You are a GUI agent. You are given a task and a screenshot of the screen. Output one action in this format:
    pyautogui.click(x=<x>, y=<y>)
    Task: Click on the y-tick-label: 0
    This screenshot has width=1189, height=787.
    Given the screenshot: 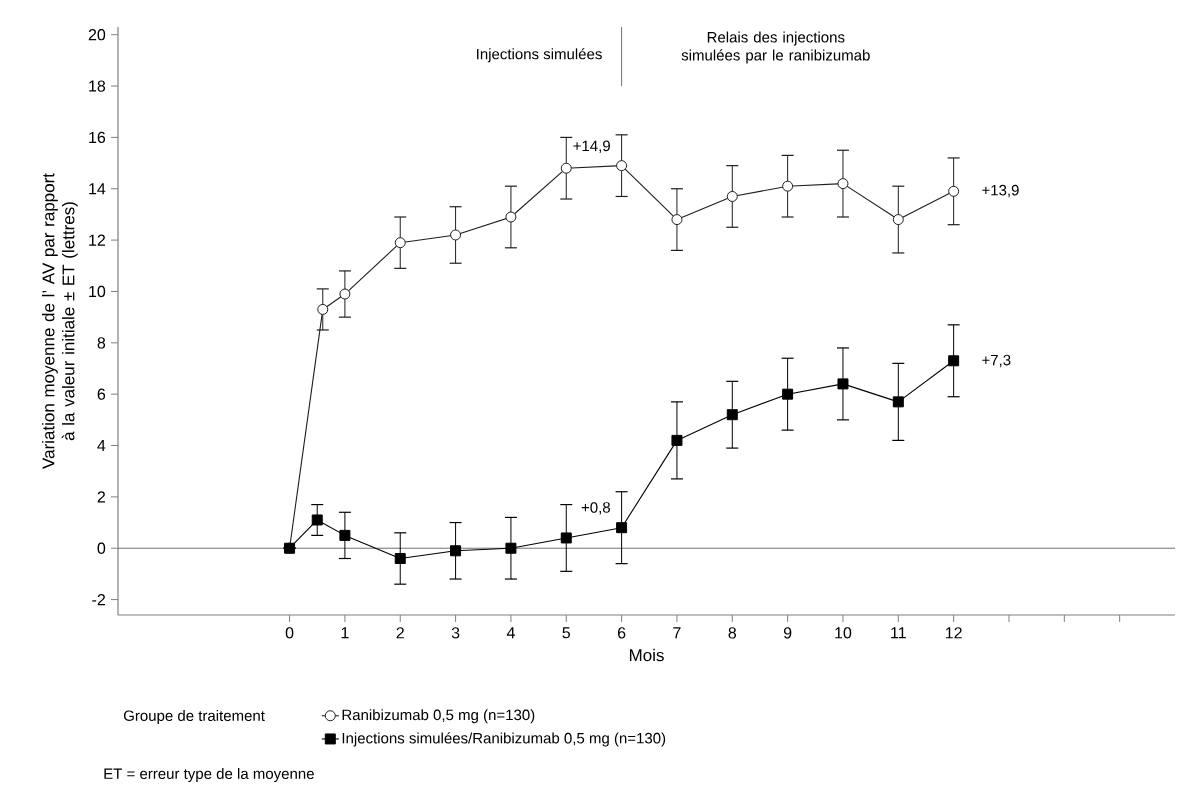 What is the action you would take?
    pyautogui.click(x=101, y=548)
    